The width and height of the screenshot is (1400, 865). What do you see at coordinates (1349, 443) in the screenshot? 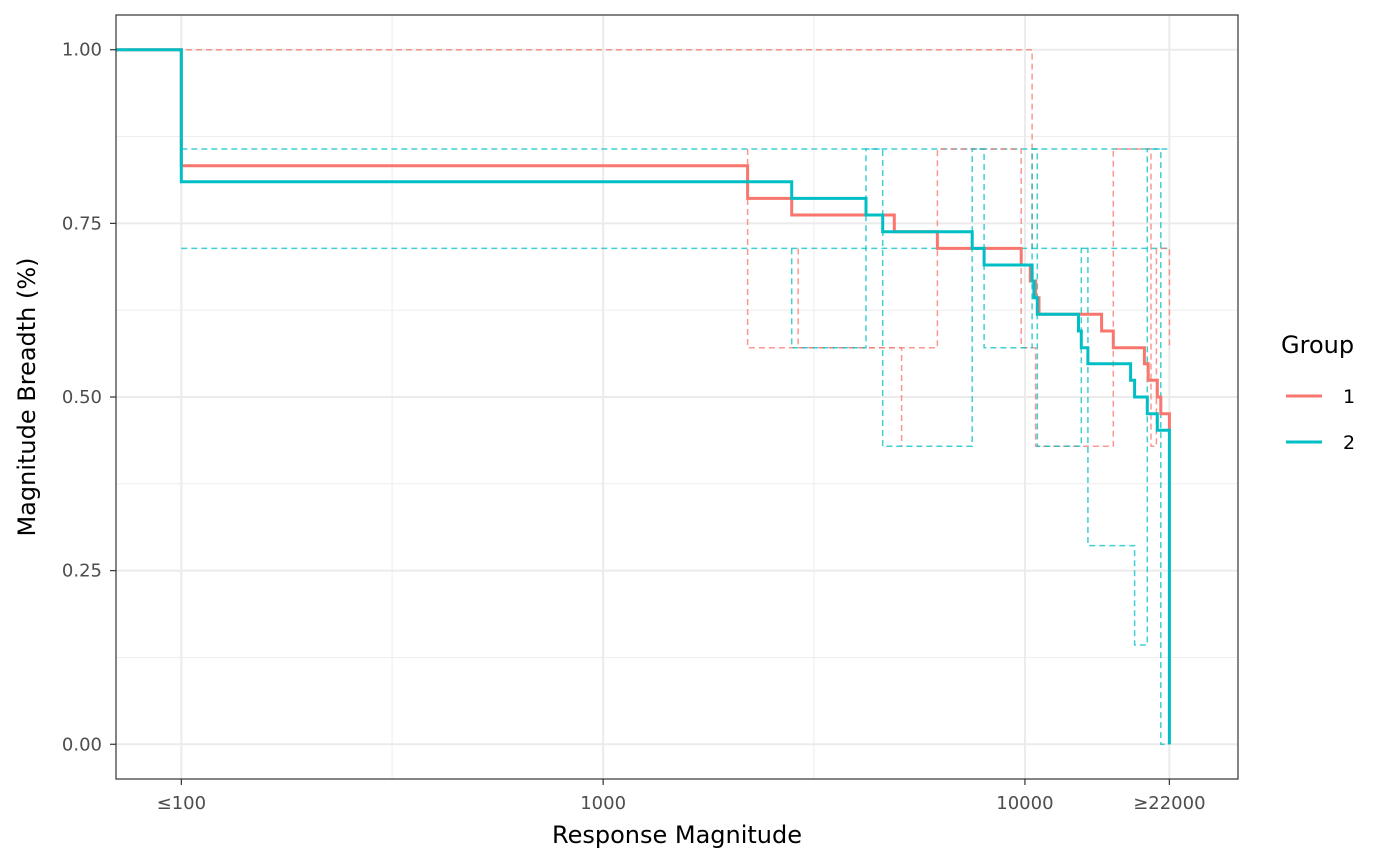
I see `legend-label-2: 2` at bounding box center [1349, 443].